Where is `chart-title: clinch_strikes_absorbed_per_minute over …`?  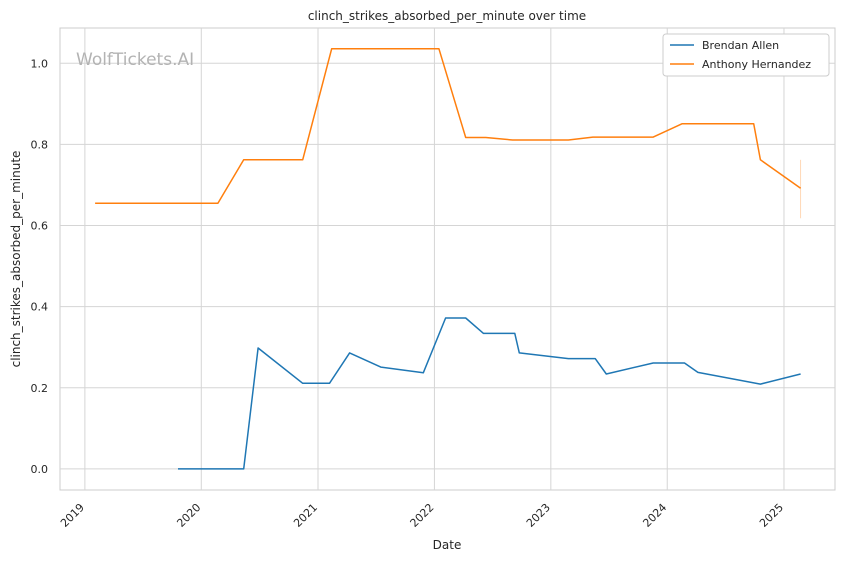 chart-title: clinch_strikes_absorbed_per_minute over … is located at coordinates (447, 16).